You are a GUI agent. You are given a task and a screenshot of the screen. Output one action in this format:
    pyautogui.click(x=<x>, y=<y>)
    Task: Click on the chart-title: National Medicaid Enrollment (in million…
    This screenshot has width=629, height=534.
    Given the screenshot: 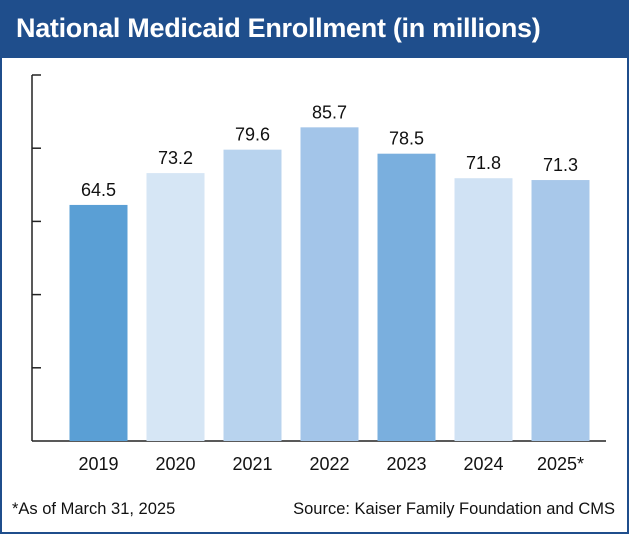 What is the action you would take?
    pyautogui.click(x=278, y=28)
    